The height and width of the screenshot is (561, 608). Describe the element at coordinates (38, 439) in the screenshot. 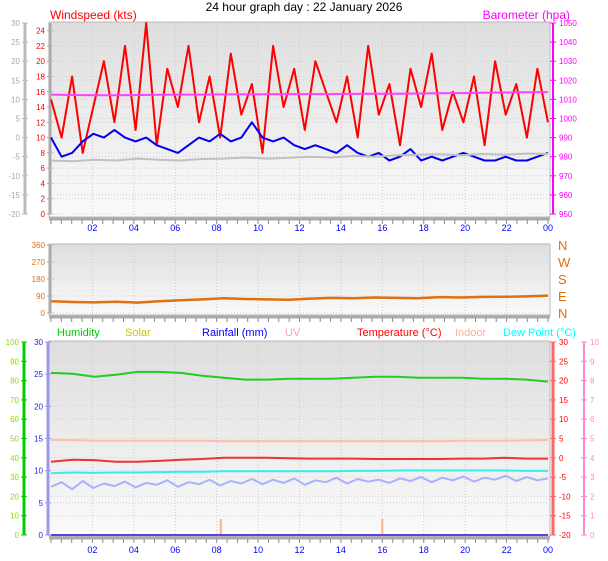

I see `rain-axis-tick-label: 15` at that location.